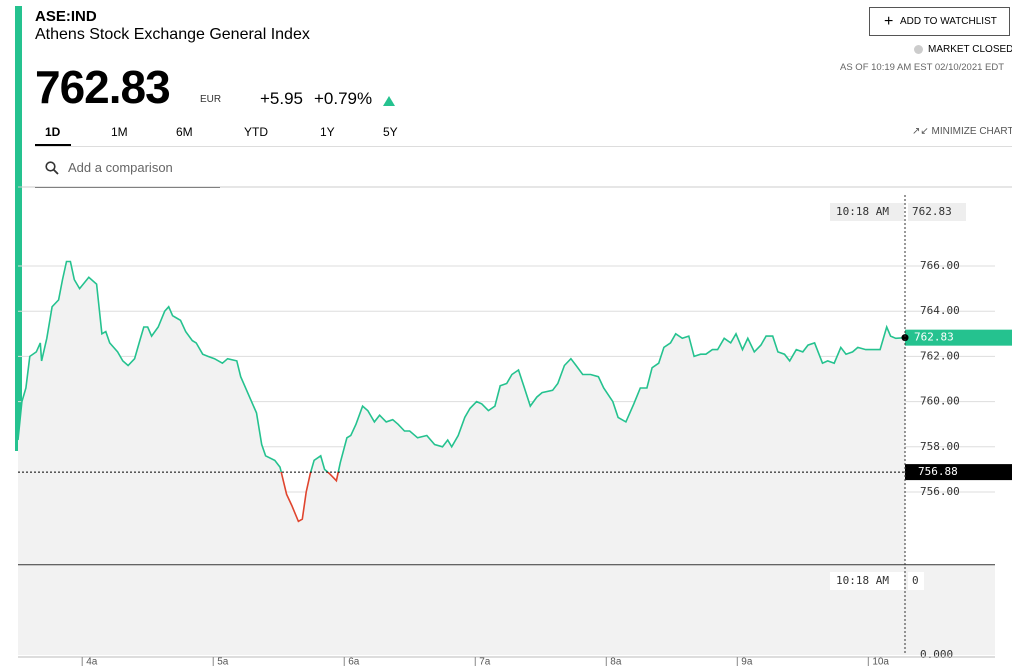 Image resolution: width=1012 pixels, height=670 pixels. Describe the element at coordinates (940, 446) in the screenshot. I see `y-tick-label: 758.00` at that location.